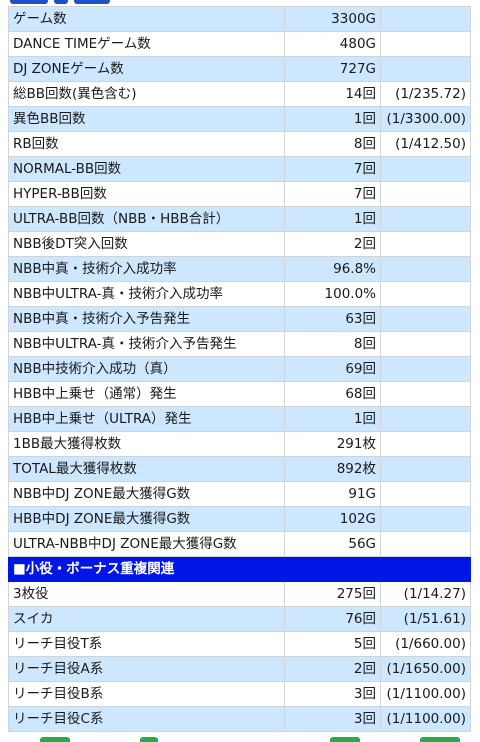  I want to click on row-label: リーチ目役A系, so click(146, 669).